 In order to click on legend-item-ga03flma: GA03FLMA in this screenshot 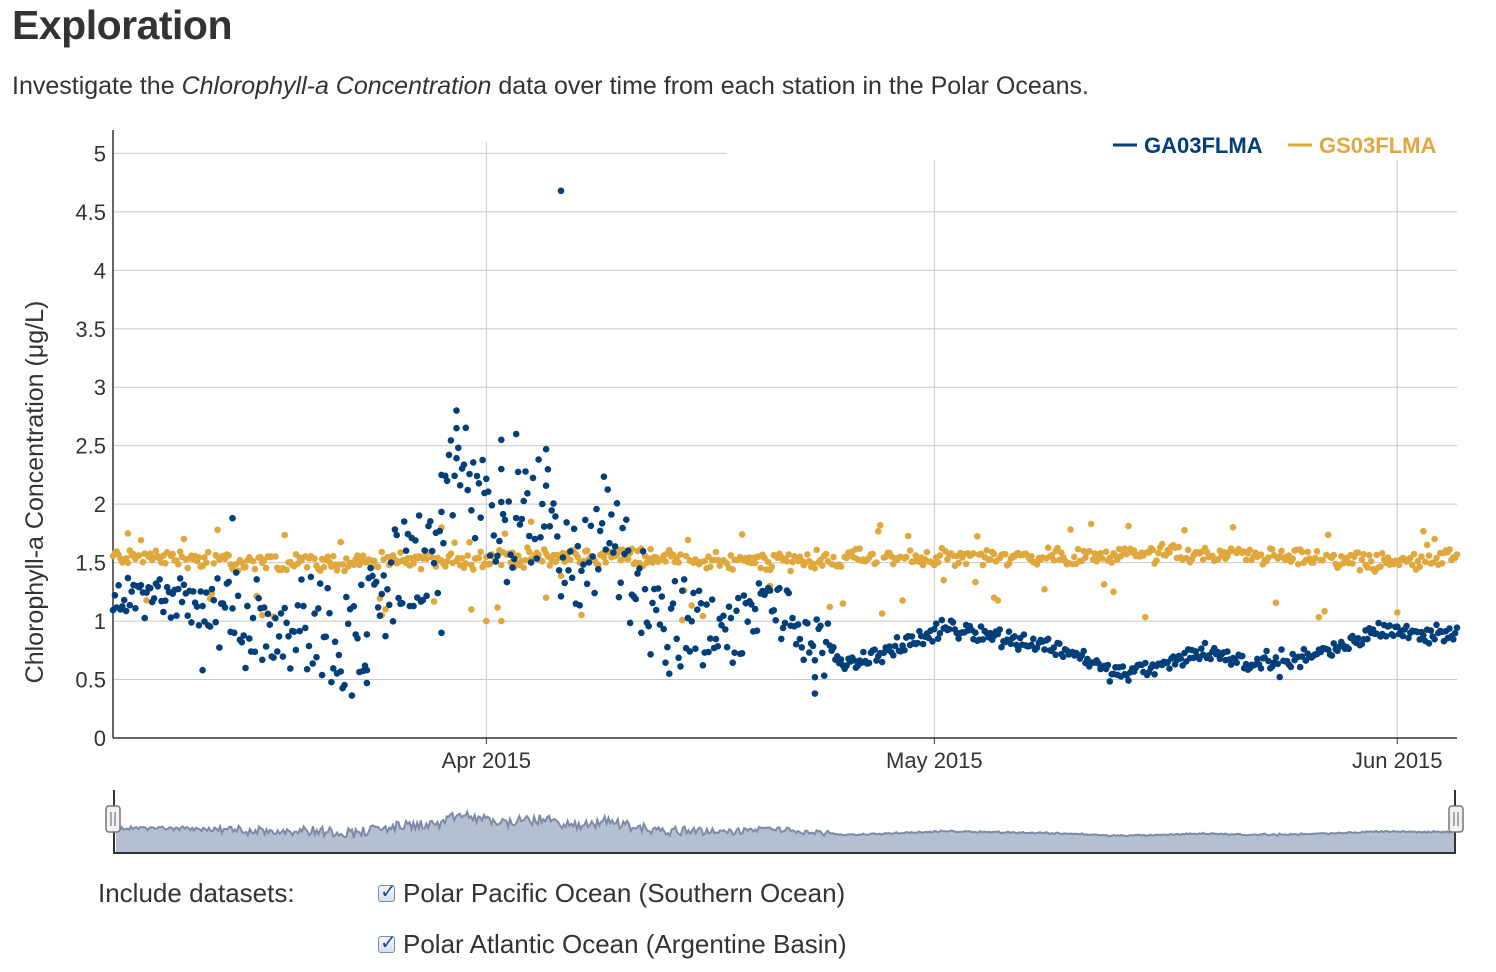, I will do `click(1203, 145)`.